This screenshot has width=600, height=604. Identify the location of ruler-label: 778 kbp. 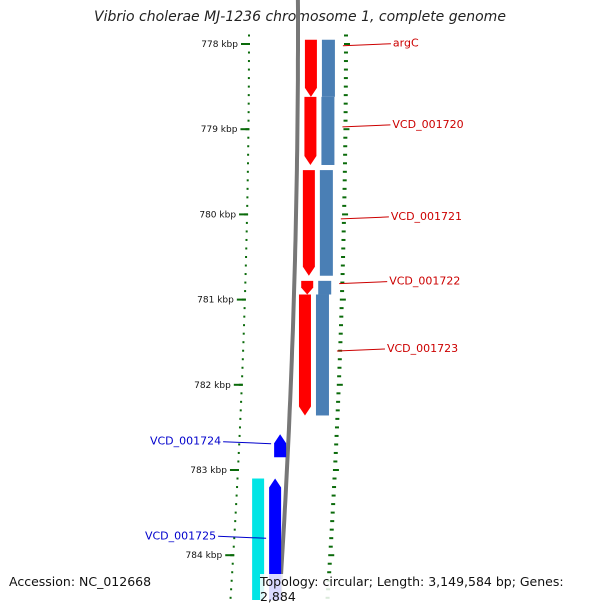
(219, 45).